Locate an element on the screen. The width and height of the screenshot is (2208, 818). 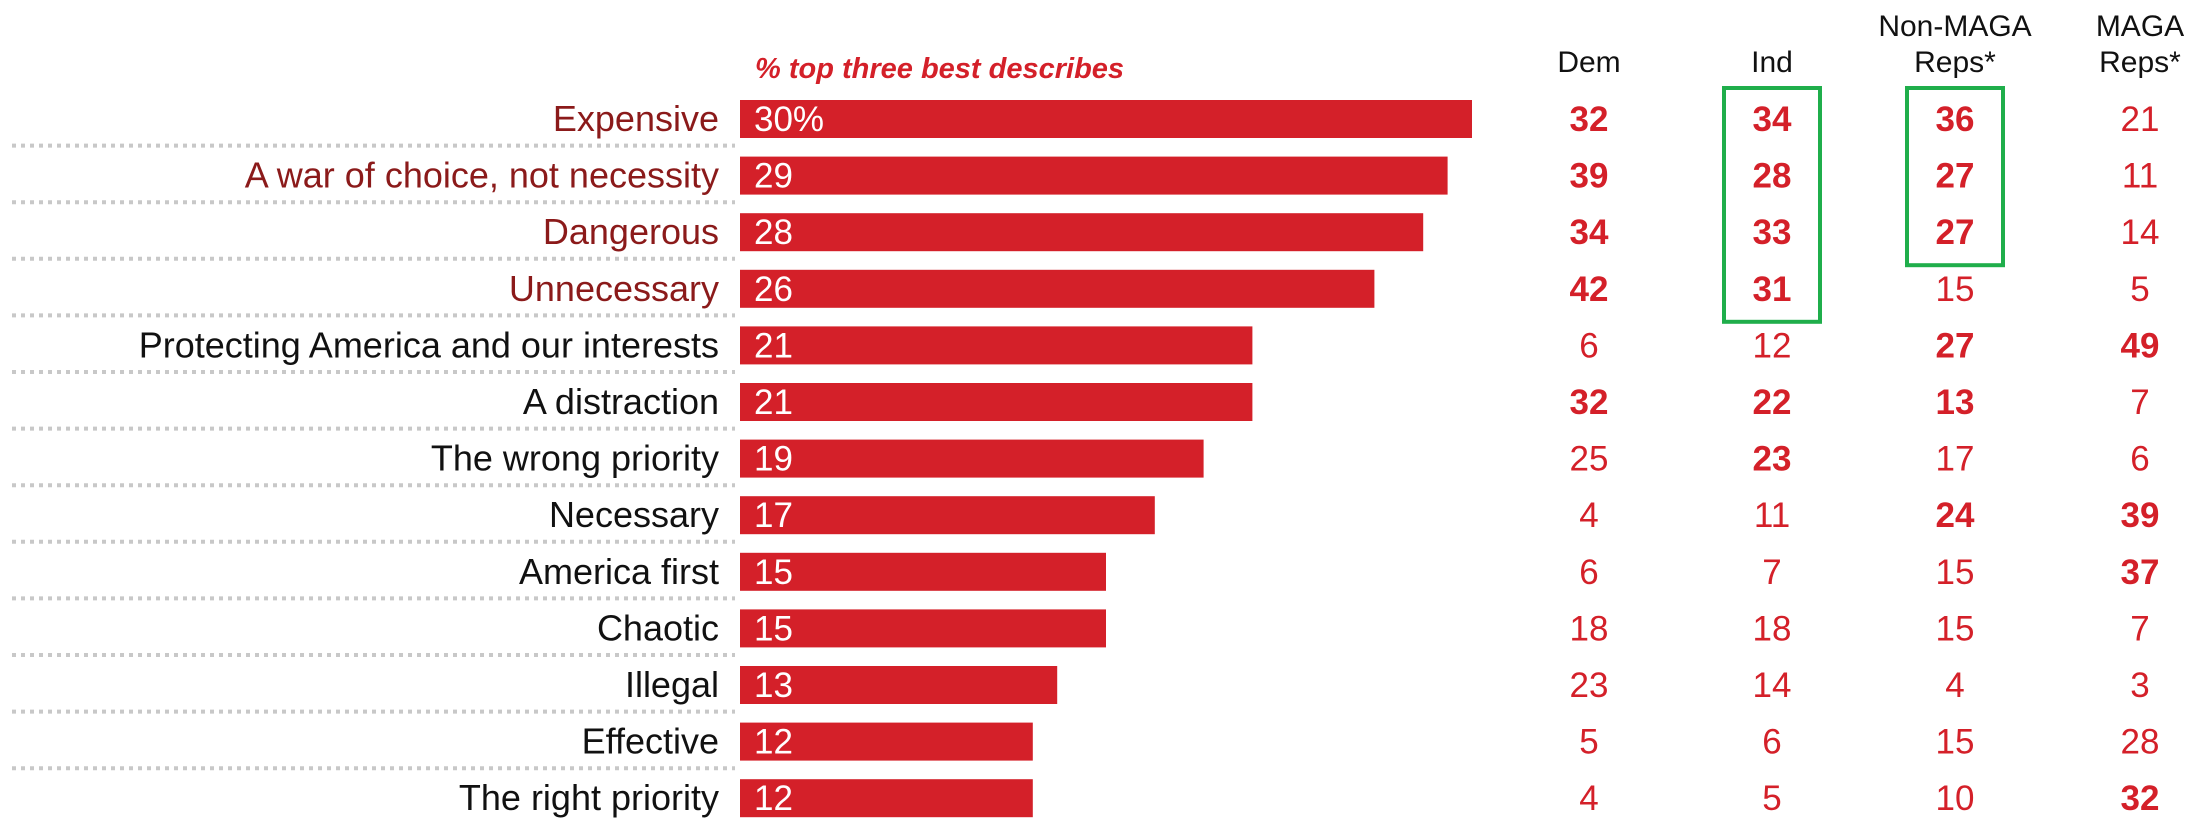
cell-col2-row0: 36 is located at coordinates (1955, 119).